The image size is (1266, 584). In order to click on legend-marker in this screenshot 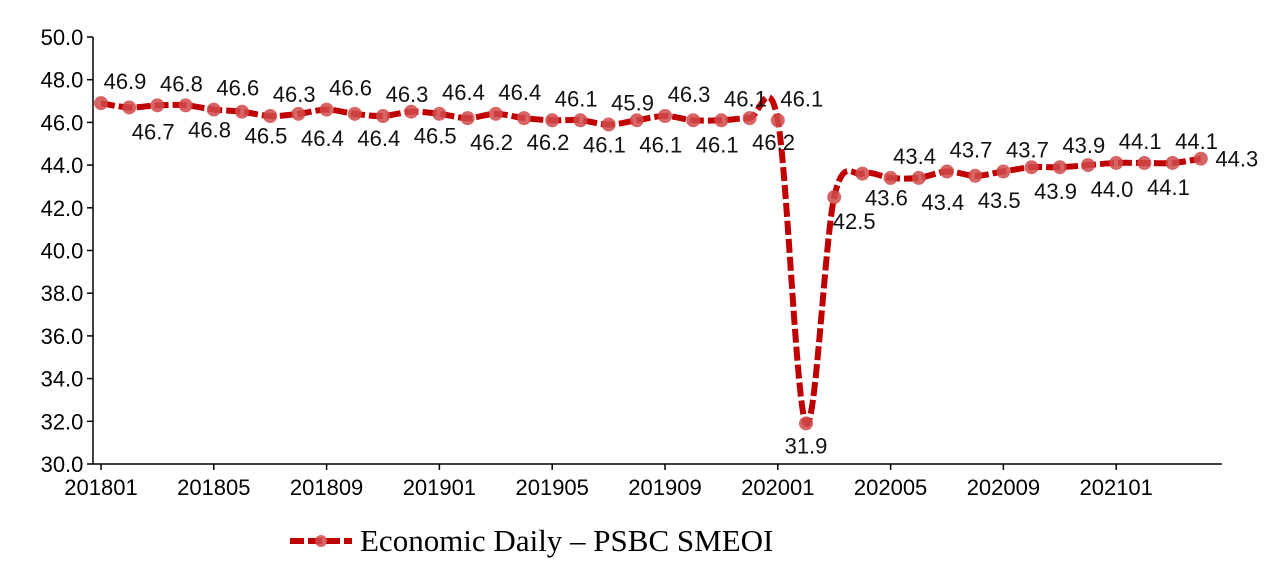, I will do `click(321, 541)`.